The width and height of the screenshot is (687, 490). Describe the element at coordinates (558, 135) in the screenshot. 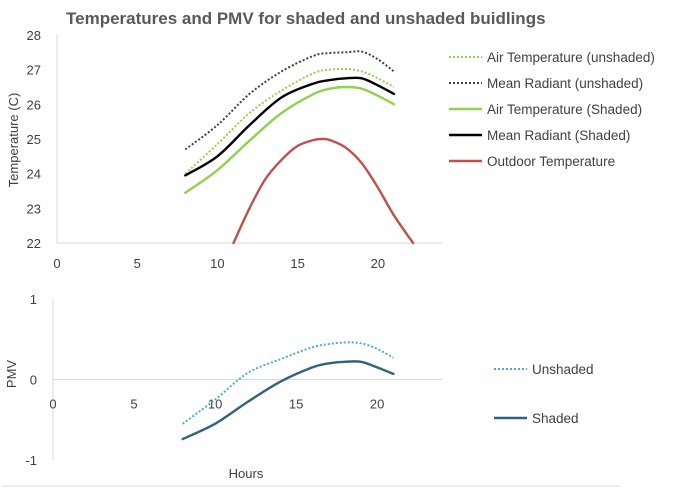

I see `legend-label-mean-radiant-shaded: Mean Radiant (Shaded)` at that location.